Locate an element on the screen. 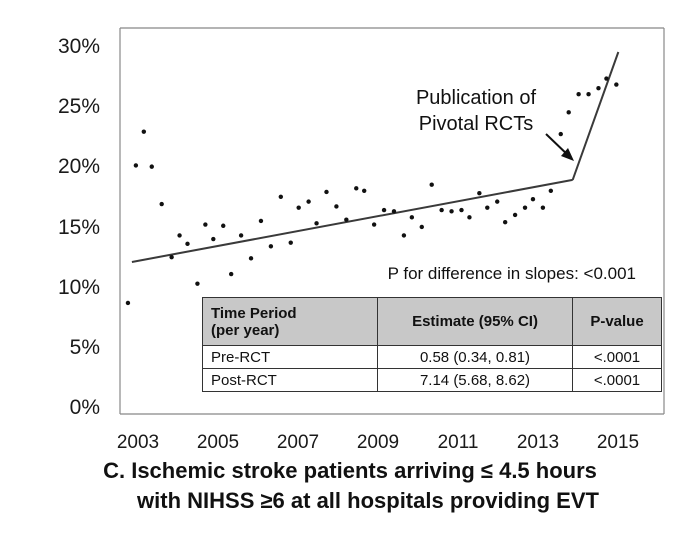 This screenshot has width=700, height=540. table-row: Pre-RCT 0.58 (0.34, 0.81) <.0001 is located at coordinates (432, 357).